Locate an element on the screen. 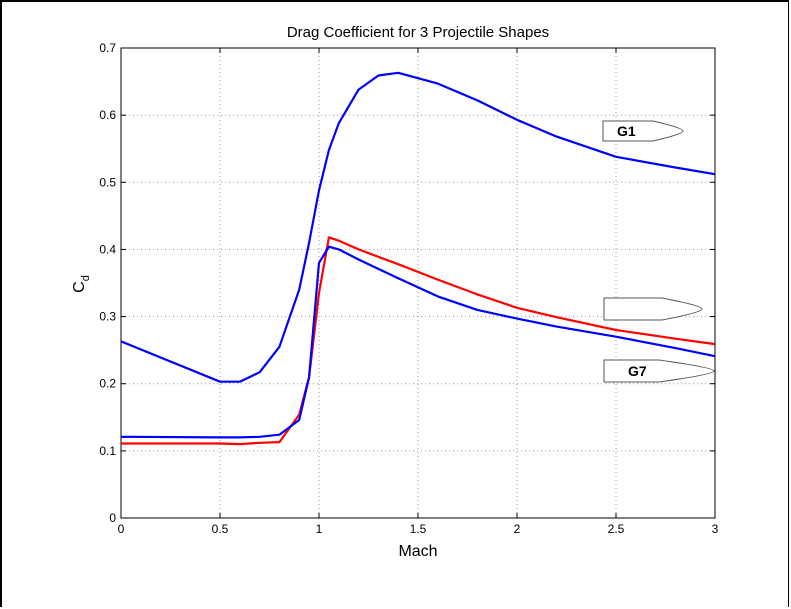 The width and height of the screenshot is (791, 609). y-axis-label: Cd is located at coordinates (81, 284).